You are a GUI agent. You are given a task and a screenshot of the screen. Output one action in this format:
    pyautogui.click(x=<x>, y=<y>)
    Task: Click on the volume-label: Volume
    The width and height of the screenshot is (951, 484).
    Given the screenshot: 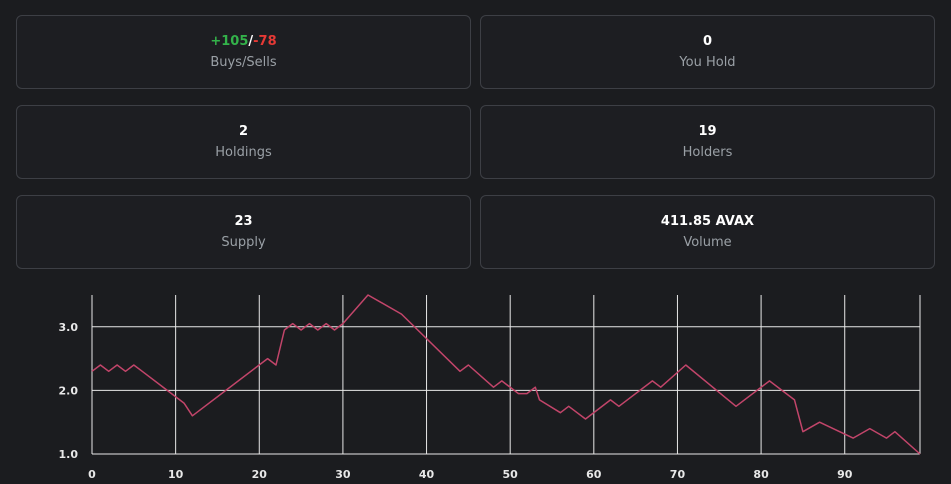 What is the action you would take?
    pyautogui.click(x=707, y=242)
    